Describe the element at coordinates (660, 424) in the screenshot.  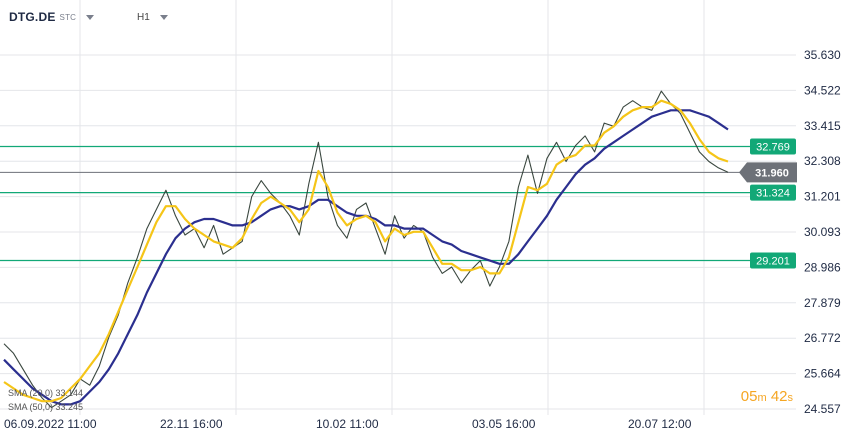
I see `x-tick-label: 20.07 12:00` at that location.